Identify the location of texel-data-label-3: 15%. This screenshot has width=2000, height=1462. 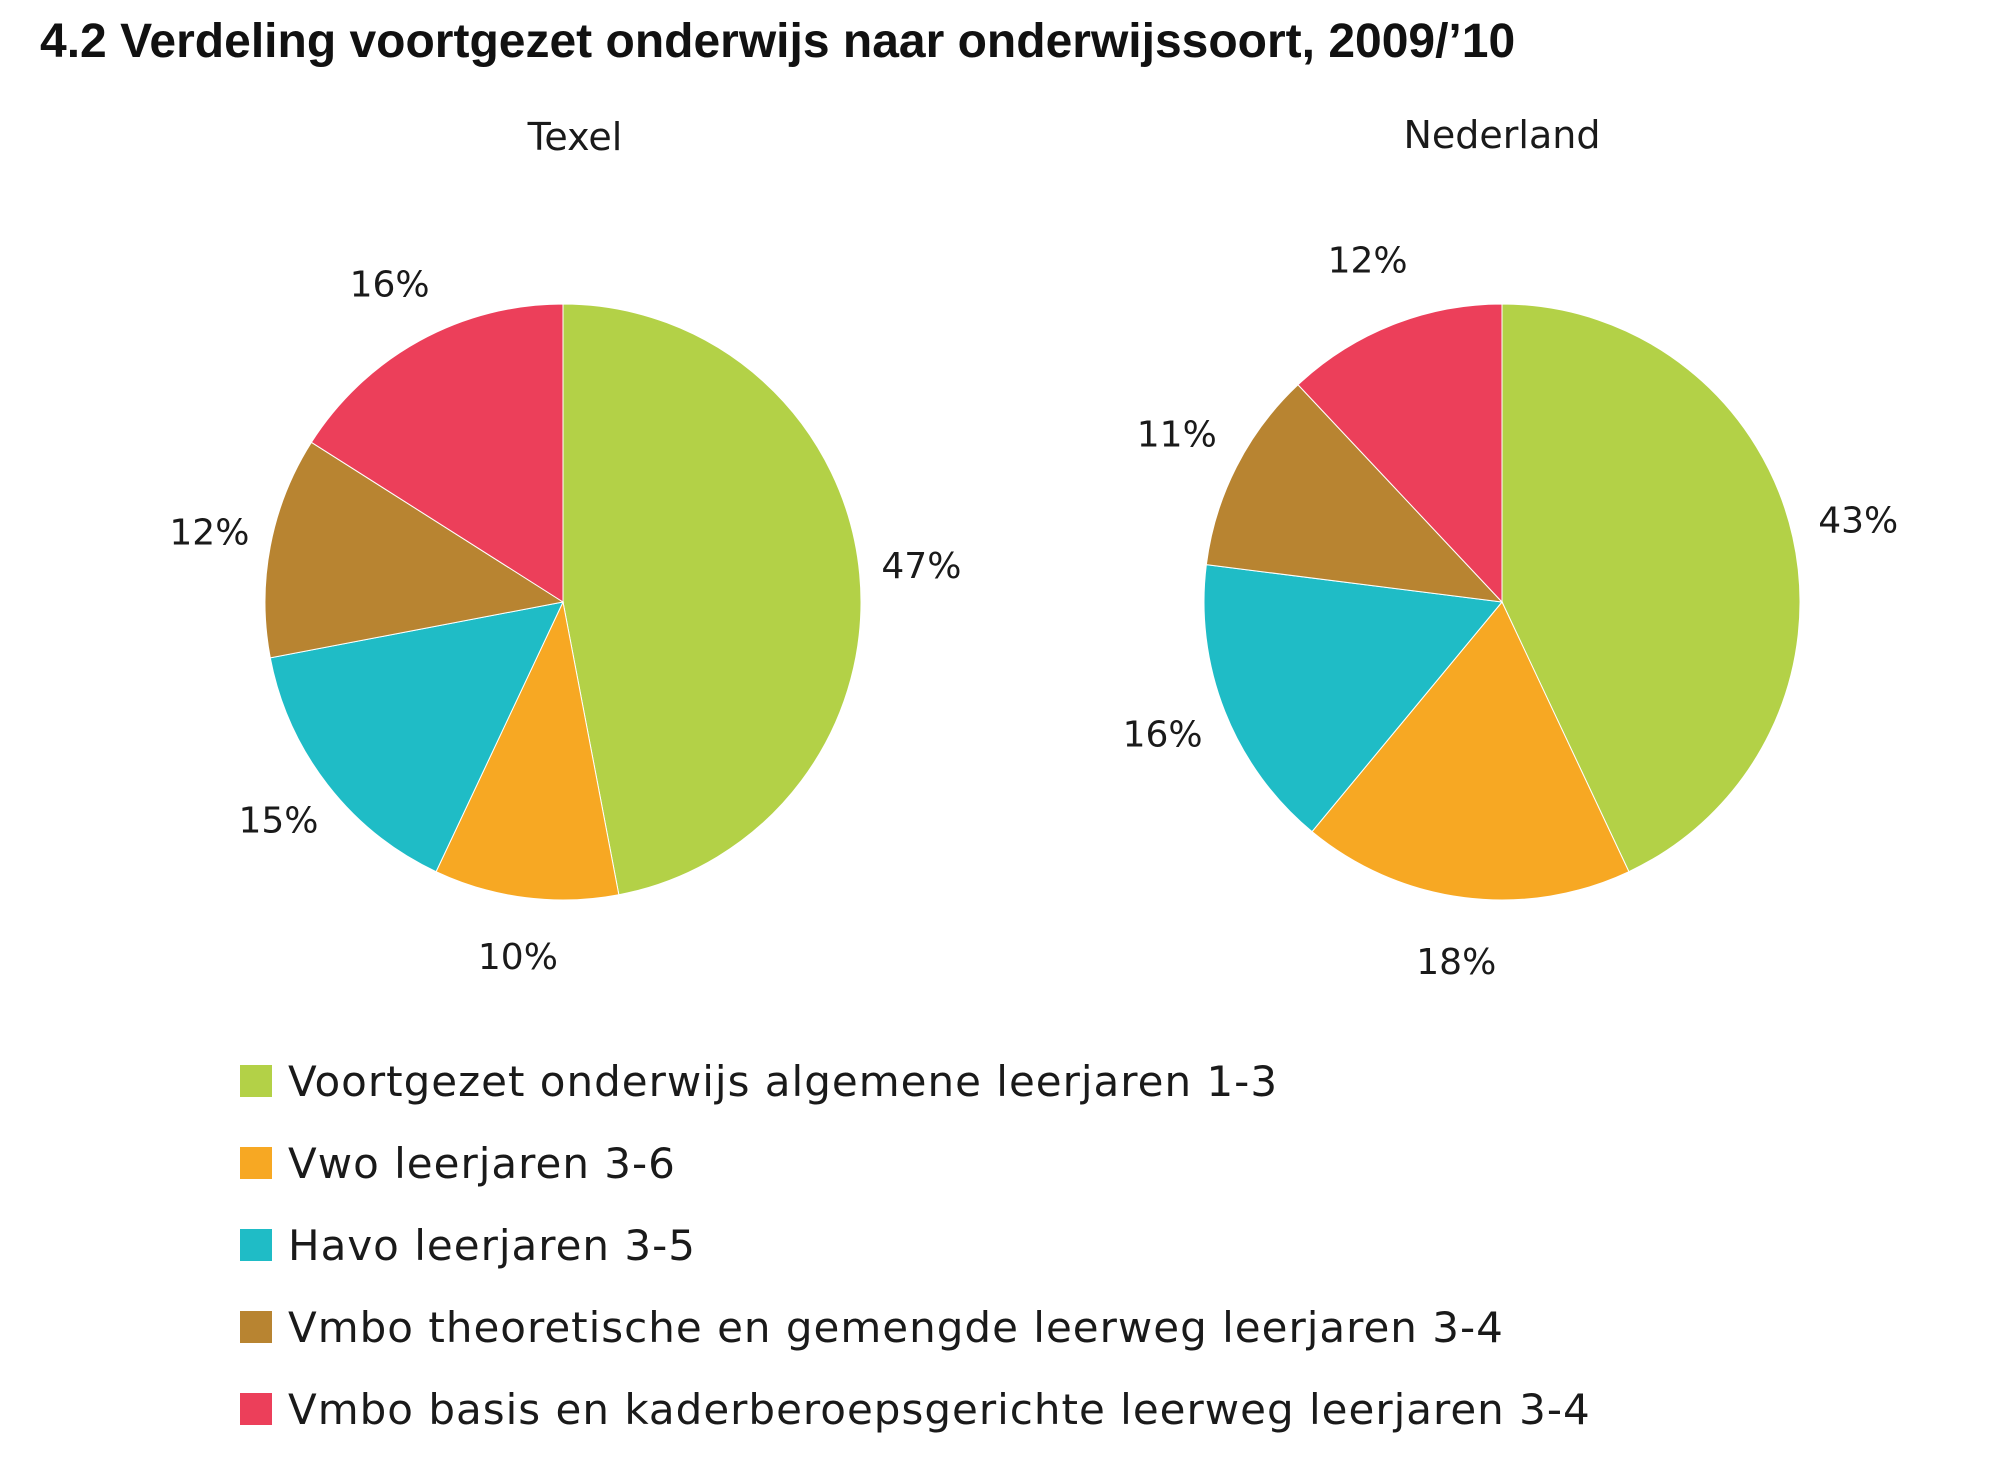
(278, 821).